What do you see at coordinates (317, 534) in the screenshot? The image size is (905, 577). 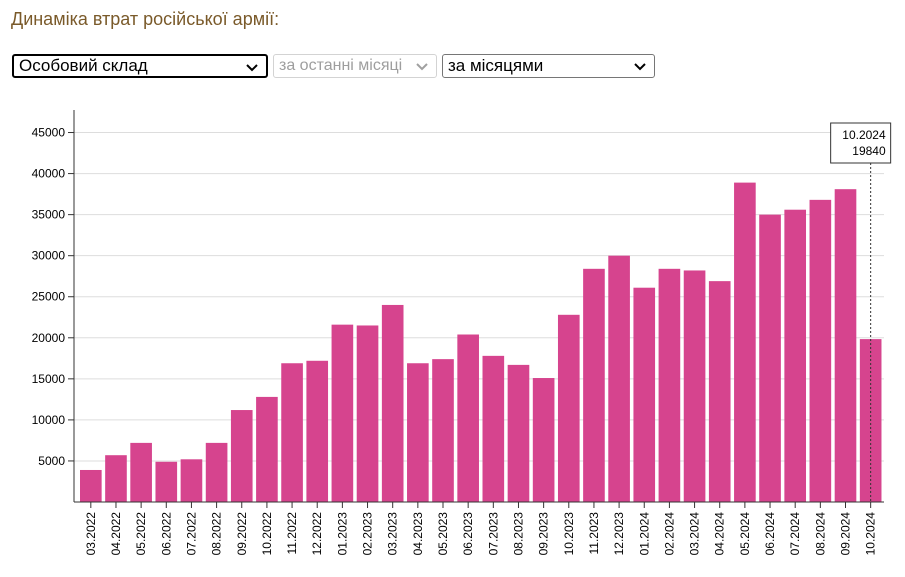 I see `x-tick-label: 12.2022` at bounding box center [317, 534].